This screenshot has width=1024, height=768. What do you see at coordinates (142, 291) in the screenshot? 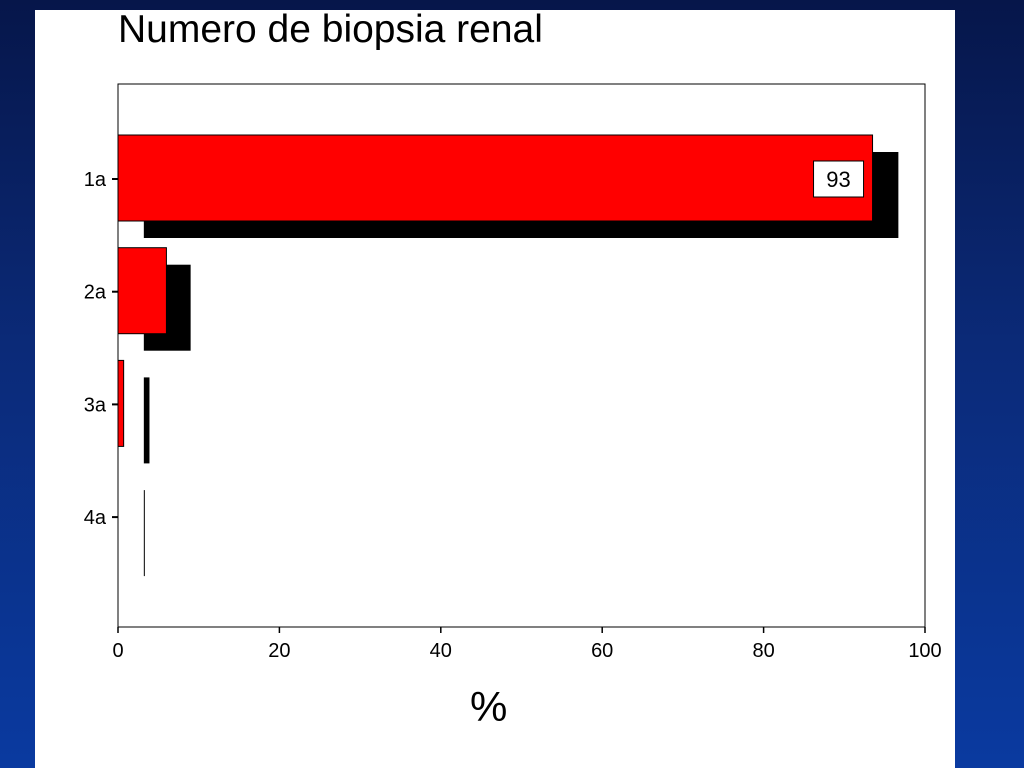
I see `bar-series-1-2a` at bounding box center [142, 291].